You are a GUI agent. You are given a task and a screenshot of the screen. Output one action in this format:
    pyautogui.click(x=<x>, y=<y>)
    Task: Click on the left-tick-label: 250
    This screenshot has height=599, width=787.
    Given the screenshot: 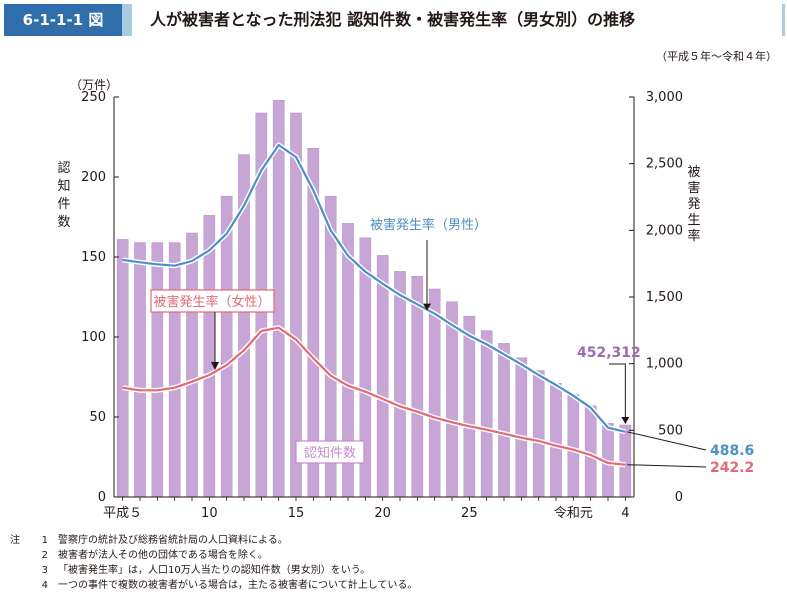 What is the action you would take?
    pyautogui.click(x=93, y=97)
    